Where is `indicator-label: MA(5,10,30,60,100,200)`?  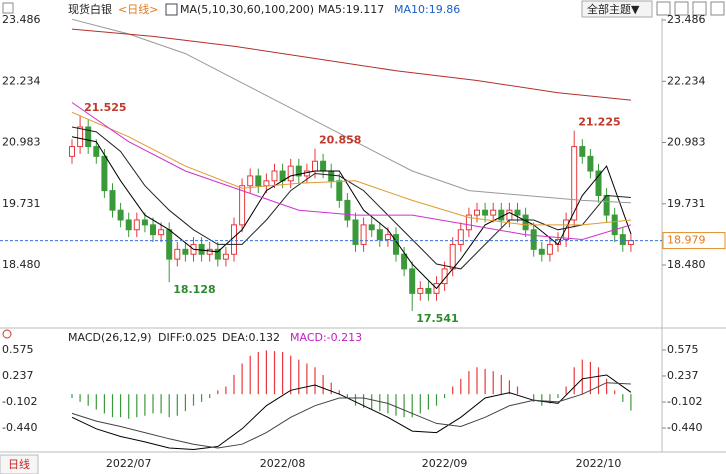 indicator-label: MA(5,10,30,60,100,200) is located at coordinates (247, 9).